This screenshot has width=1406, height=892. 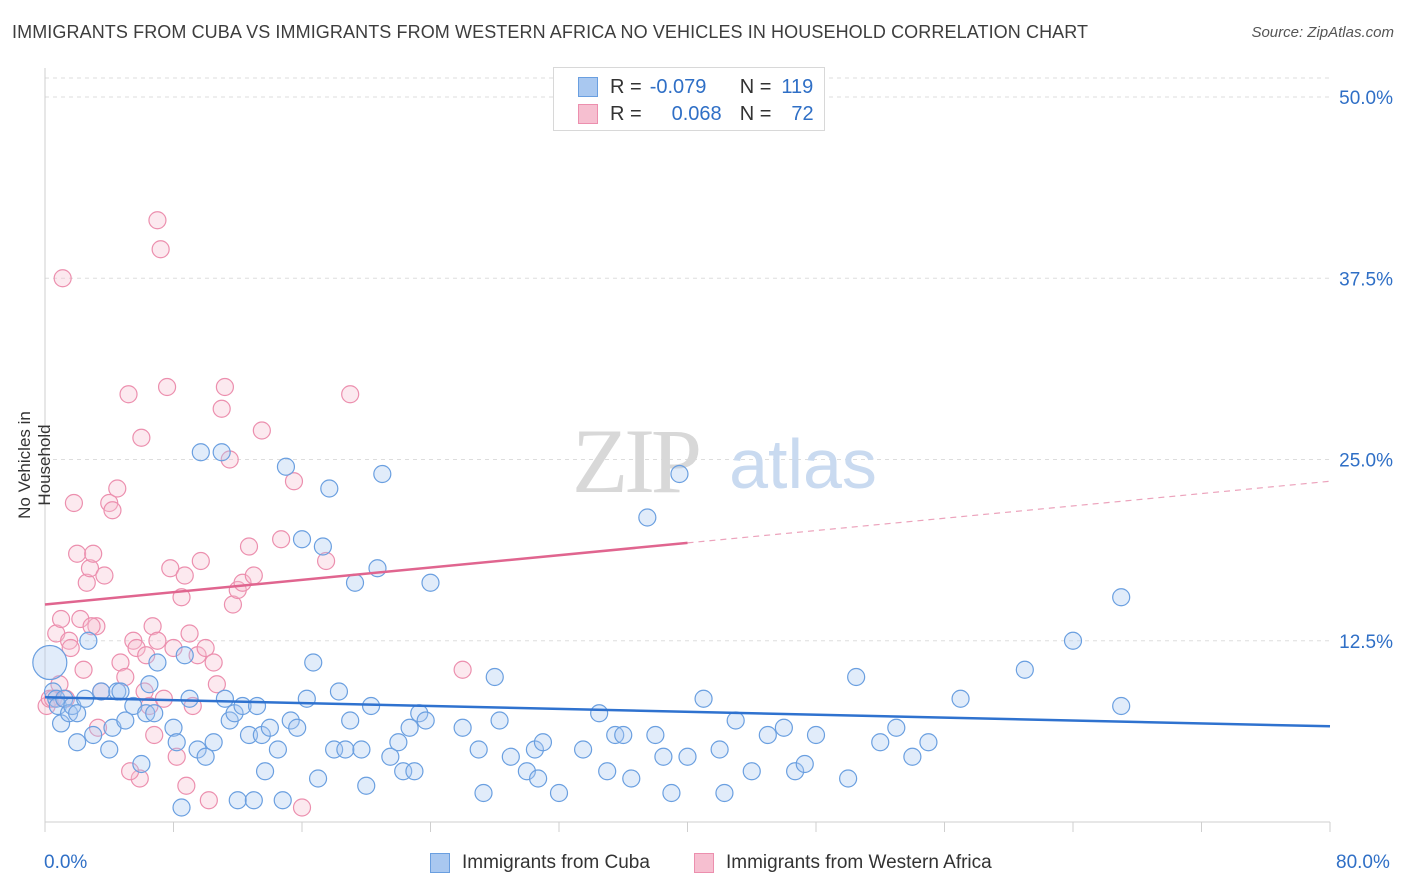 I want to click on legend-swatch-cuba, so click(x=588, y=87).